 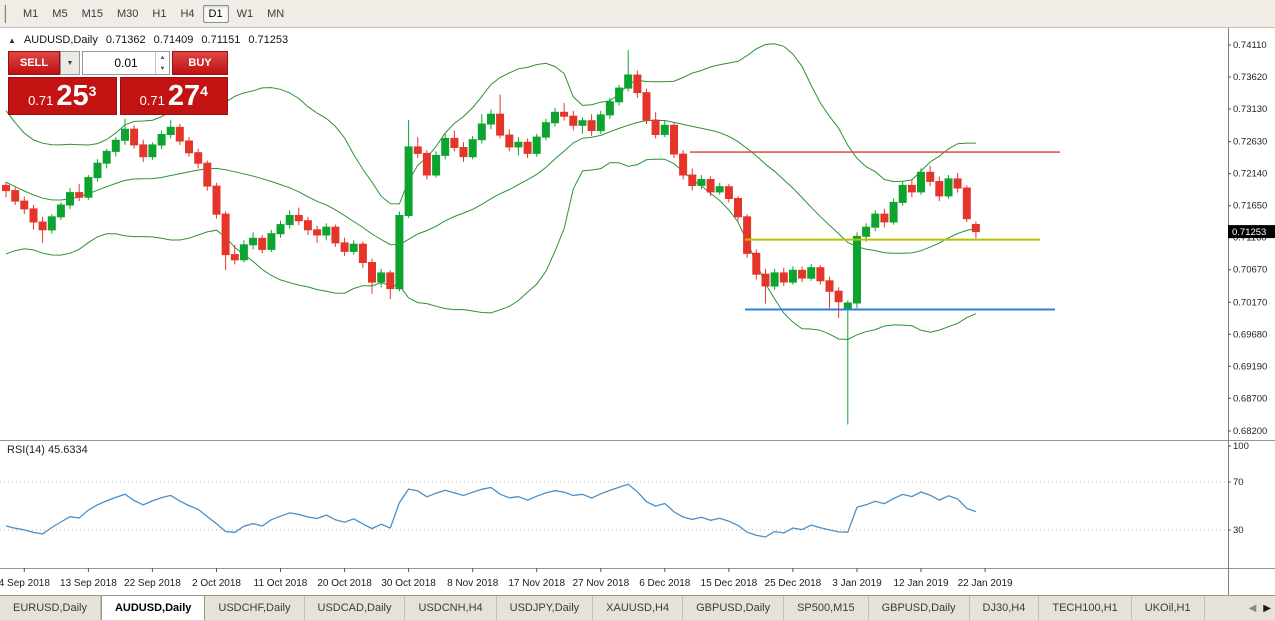 I want to click on timeframe-m1-button: M1, so click(x=31, y=13).